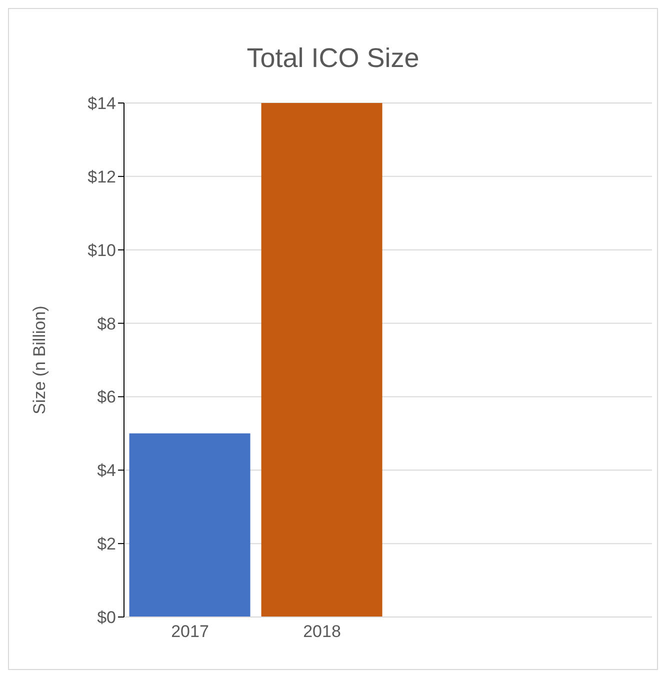 This screenshot has width=666, height=677. What do you see at coordinates (106, 324) in the screenshot?
I see `y-tick-label: $8` at bounding box center [106, 324].